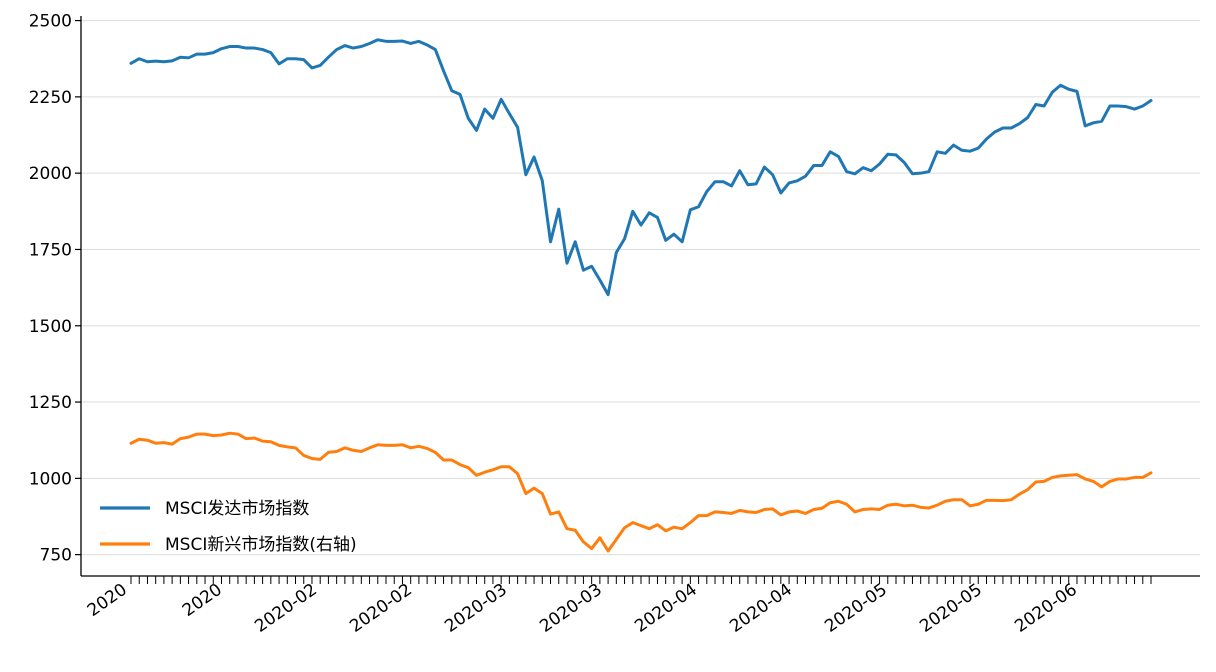 The width and height of the screenshot is (1216, 672). Describe the element at coordinates (50, 403) in the screenshot. I see `y-tick-label-1250: 1250` at that location.